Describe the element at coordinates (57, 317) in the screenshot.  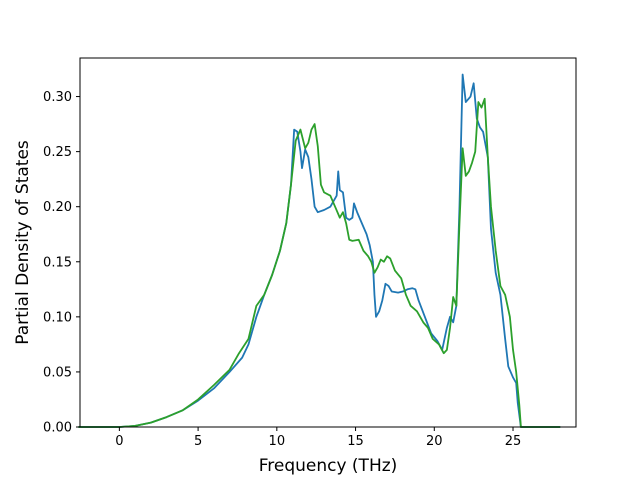
I see `y-tick-label: 0.10` at that location.